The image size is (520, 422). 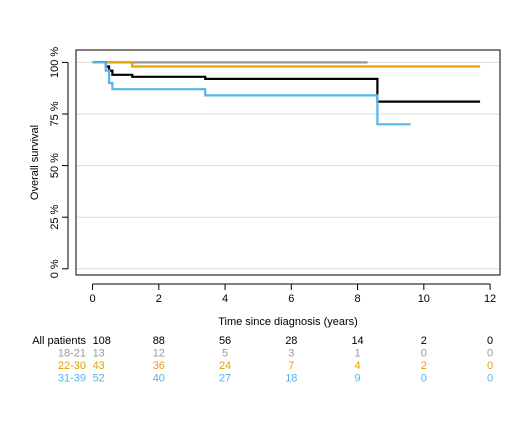 I want to click on x-tick-label: 2, so click(x=159, y=299).